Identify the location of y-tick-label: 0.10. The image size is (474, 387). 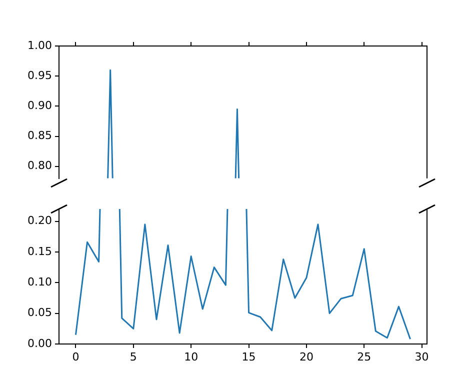
(40, 281).